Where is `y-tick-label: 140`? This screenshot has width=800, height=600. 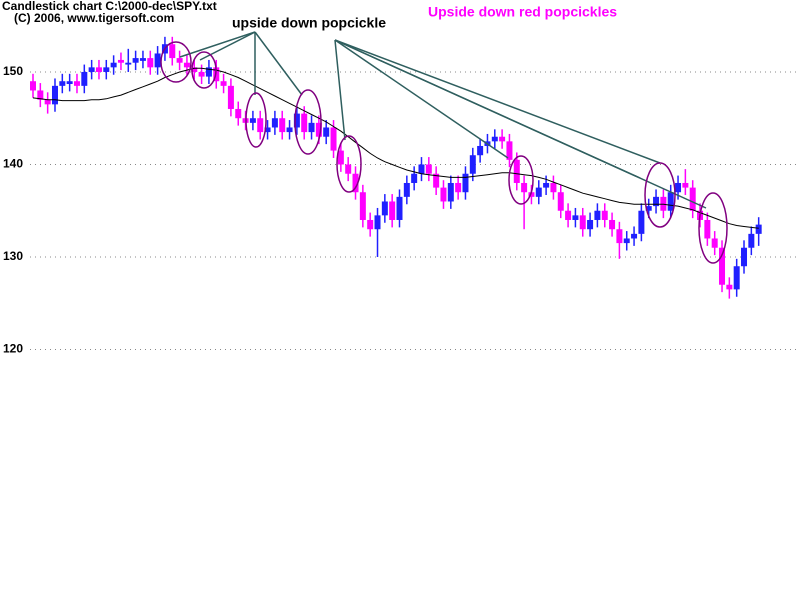
y-tick-label: 140 is located at coordinates (13, 164).